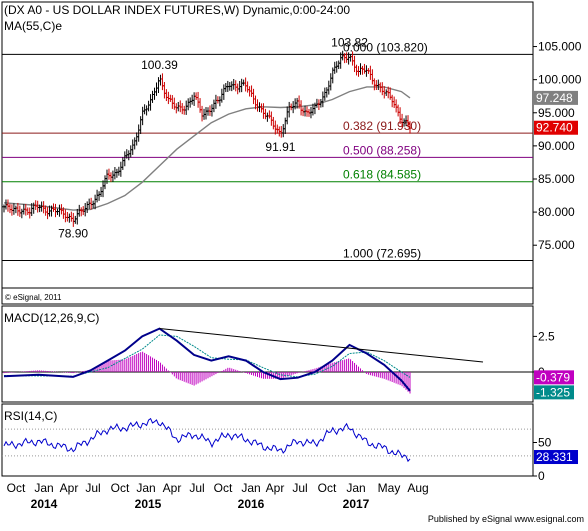 The width and height of the screenshot is (588, 531). Describe the element at coordinates (506, 519) in the screenshot. I see `footer-credit: Published by eSignal www.esignal.com` at that location.